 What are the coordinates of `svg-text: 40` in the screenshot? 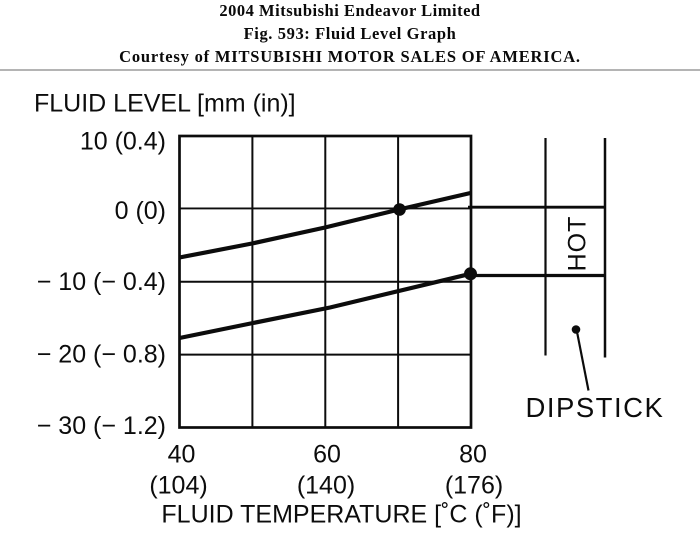 It's located at (182, 455).